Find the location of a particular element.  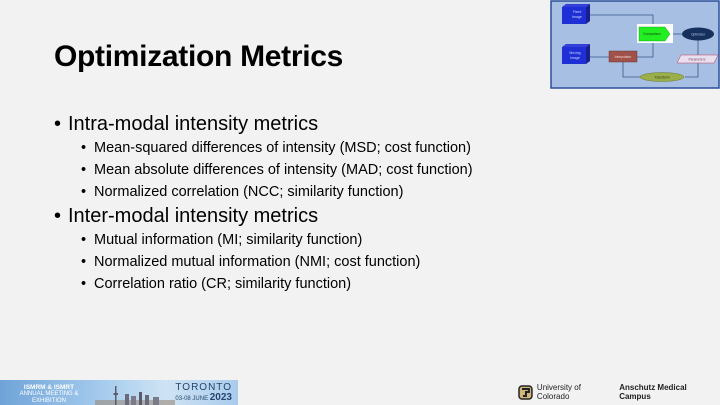

svg-text: Parameters is located at coordinates (696, 60).